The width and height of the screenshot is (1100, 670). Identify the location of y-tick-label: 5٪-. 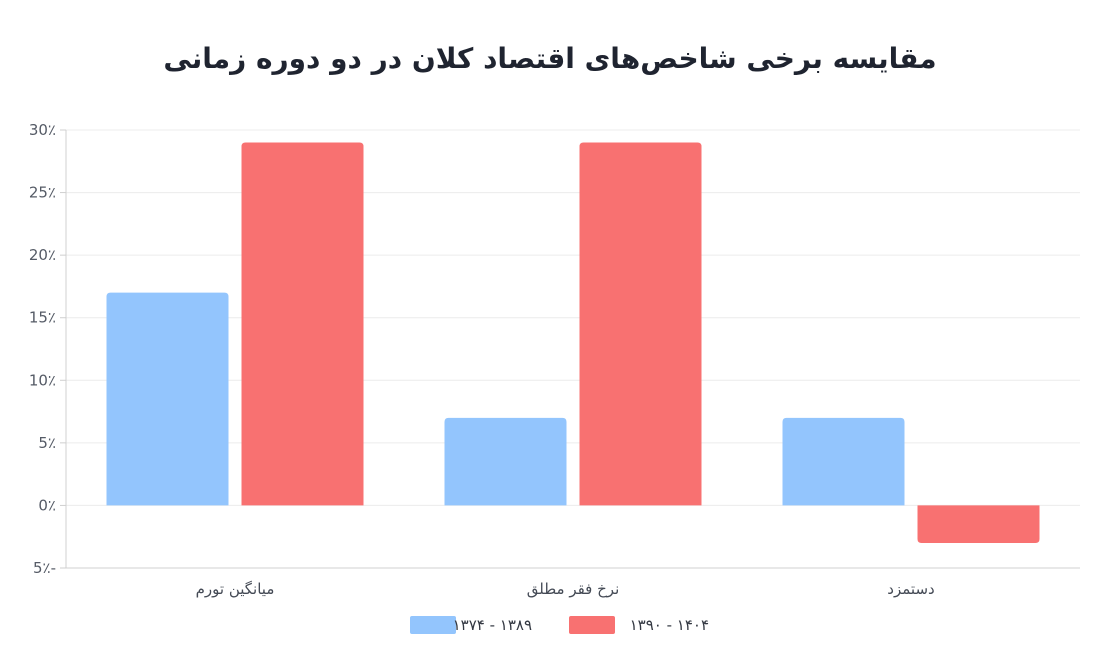
(44, 568).